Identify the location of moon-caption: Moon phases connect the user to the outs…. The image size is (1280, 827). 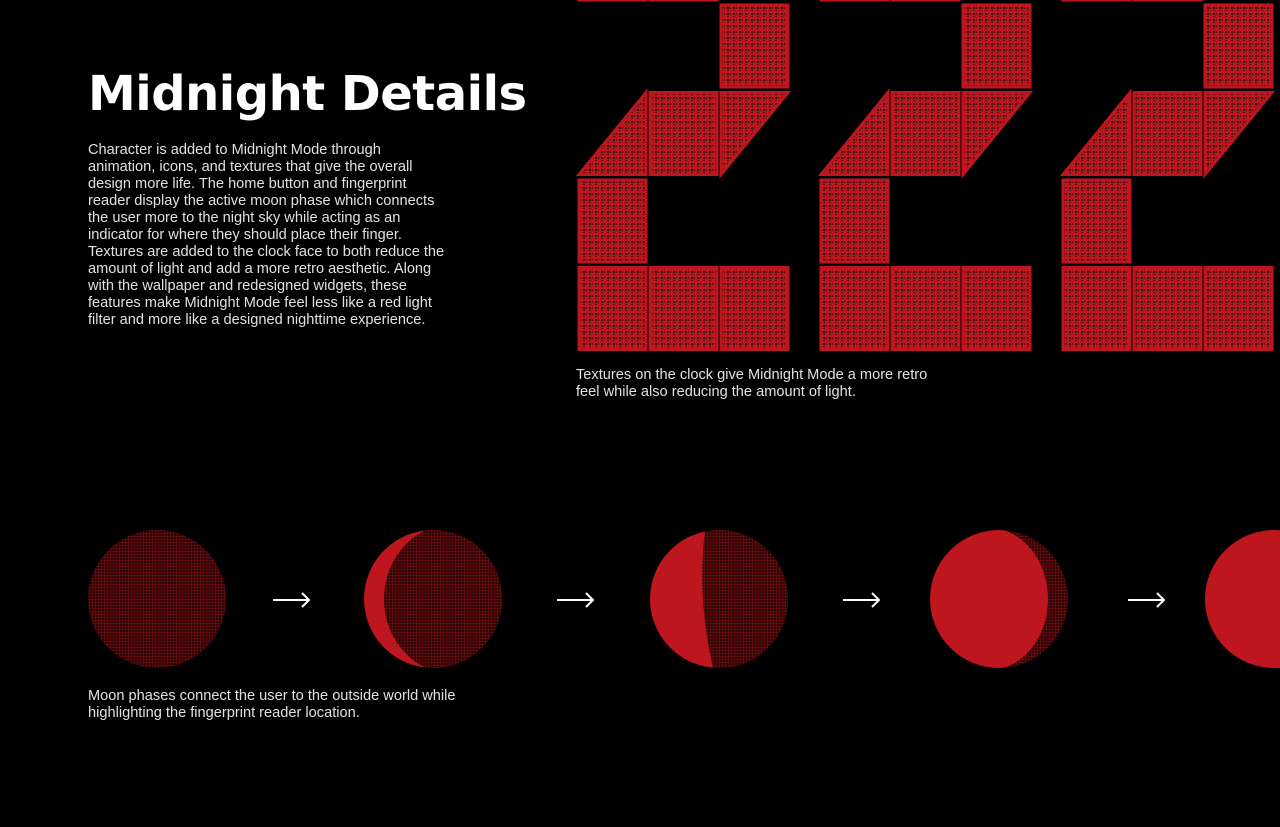
(272, 704).